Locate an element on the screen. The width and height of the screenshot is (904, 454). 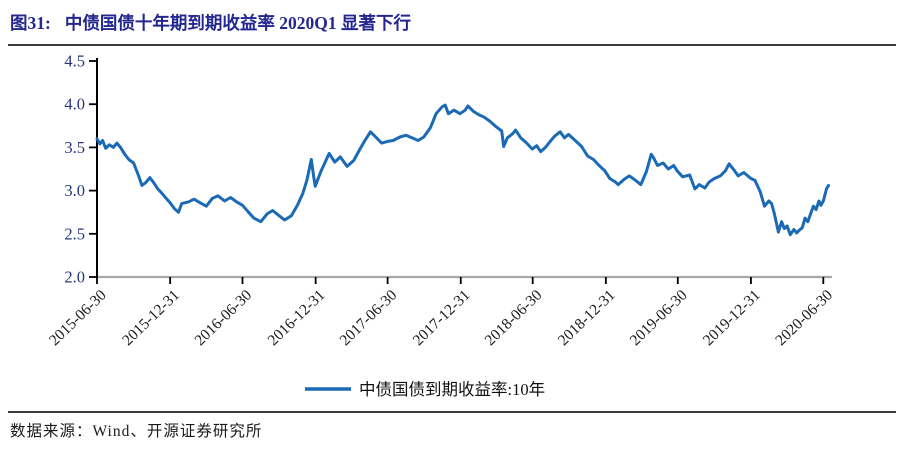
x-tick-label: 2016-06-30 is located at coordinates (223, 317).